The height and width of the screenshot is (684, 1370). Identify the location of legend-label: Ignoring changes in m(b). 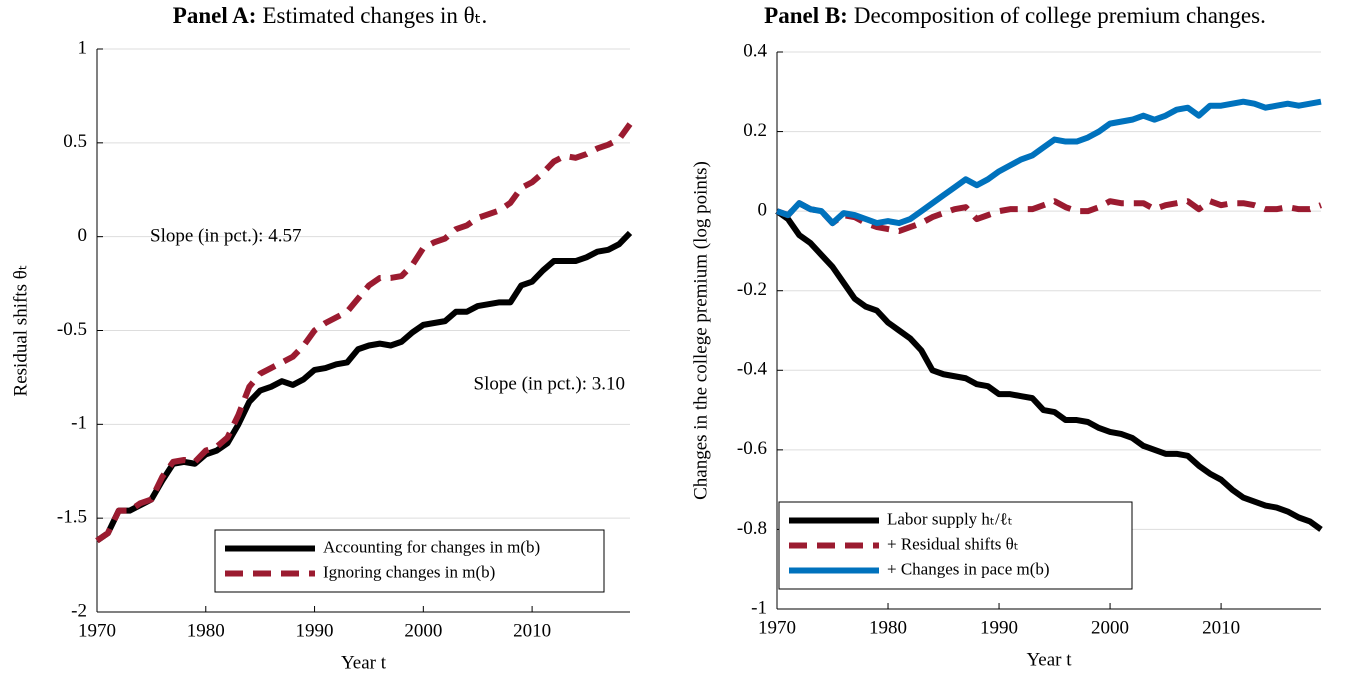
(409, 571).